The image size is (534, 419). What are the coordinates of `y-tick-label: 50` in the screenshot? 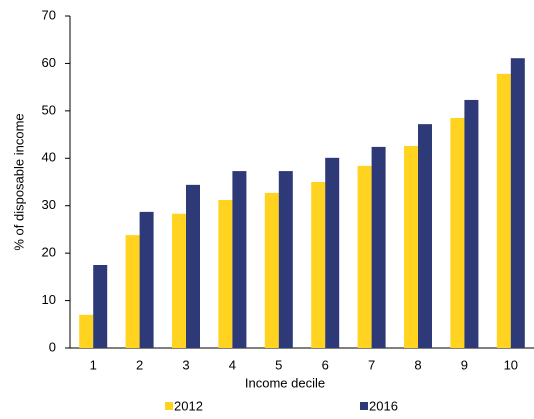 It's located at (49, 109).